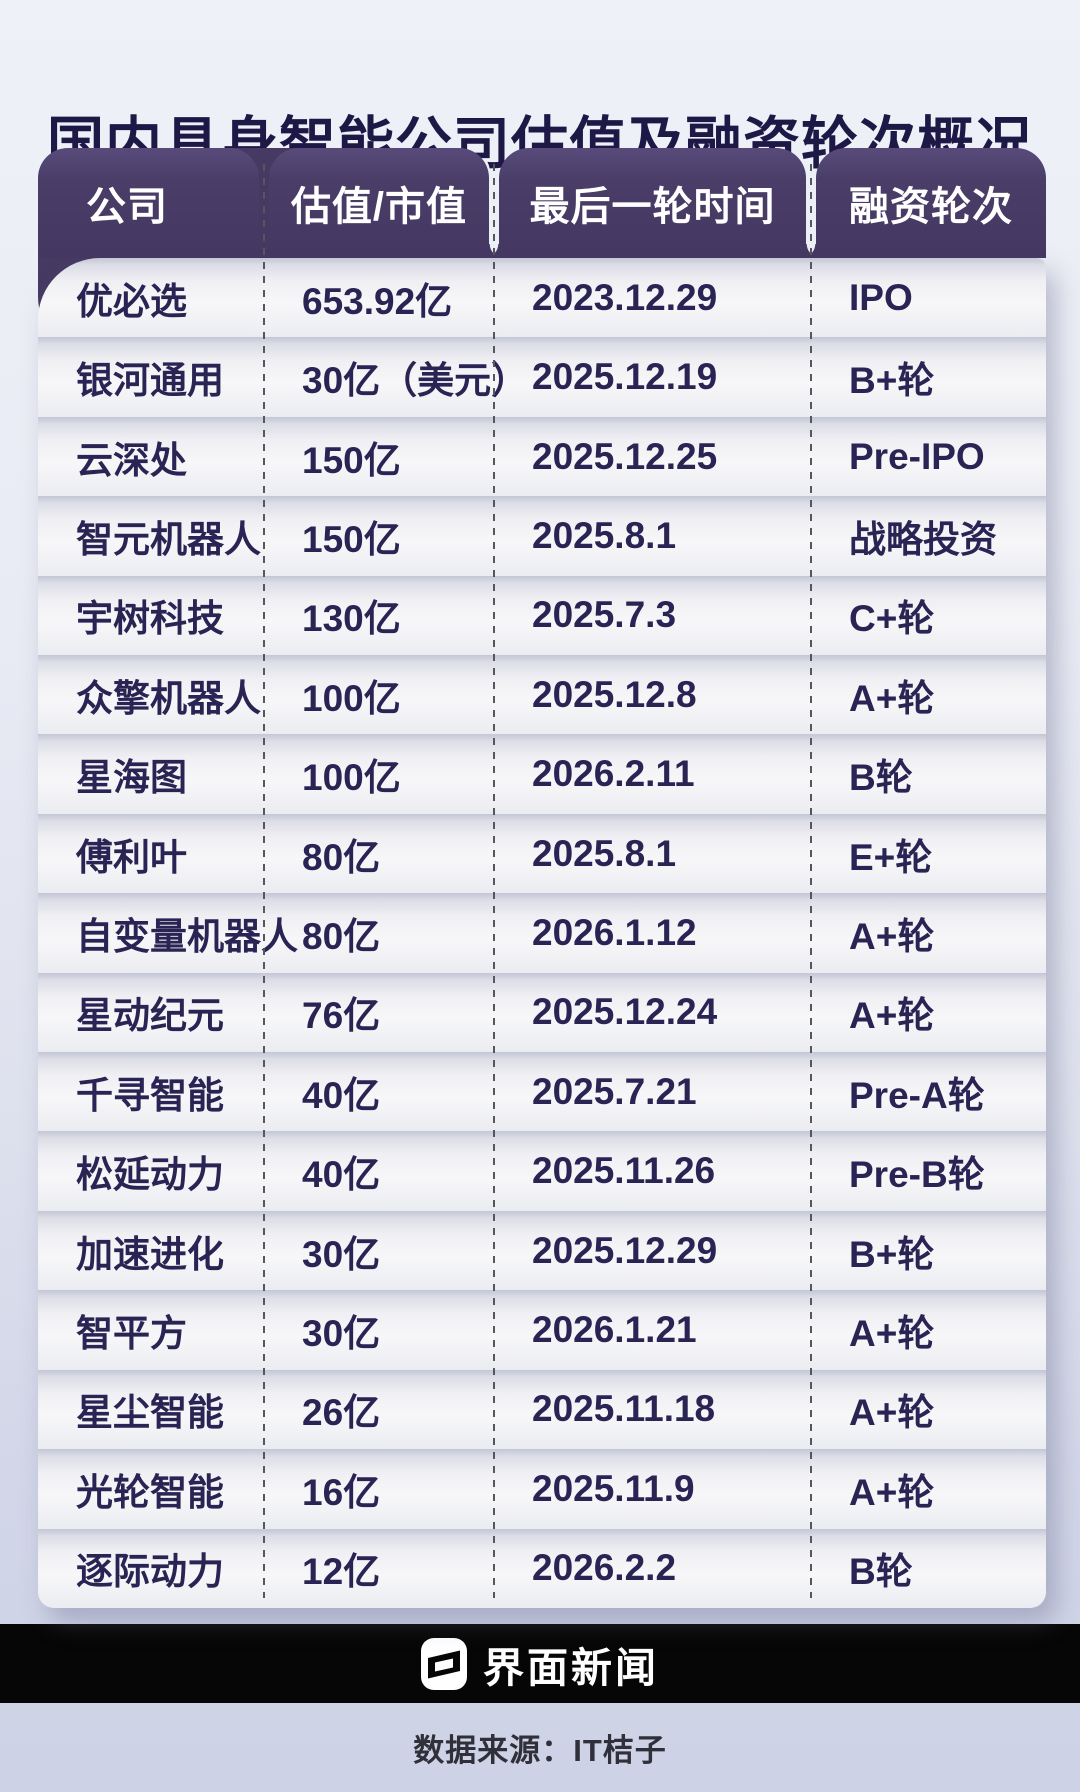 The width and height of the screenshot is (1080, 1792). I want to click on last-round-date: 2025.11.18, so click(624, 1409).